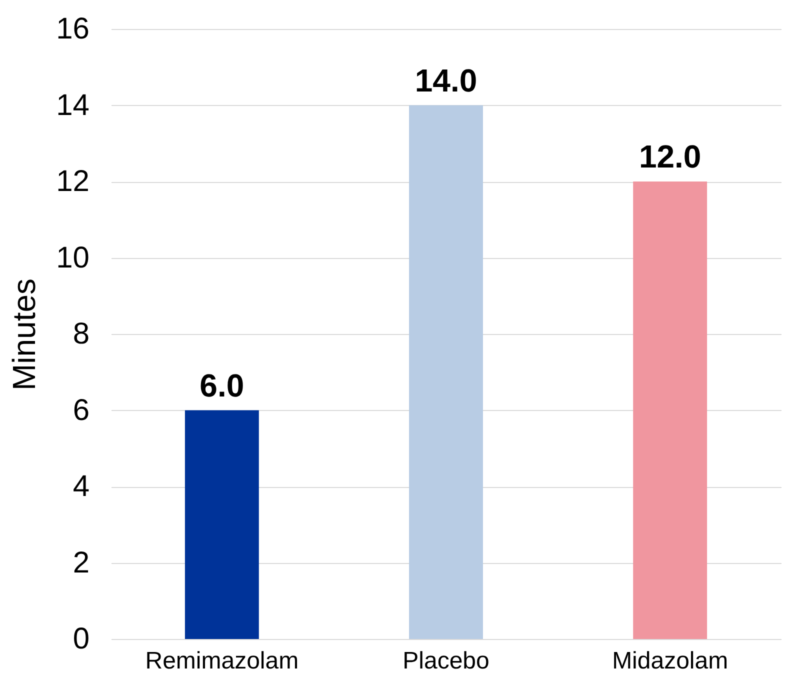 The height and width of the screenshot is (681, 789). Describe the element at coordinates (222, 661) in the screenshot. I see `x-tick-label: Remimazolam` at that location.